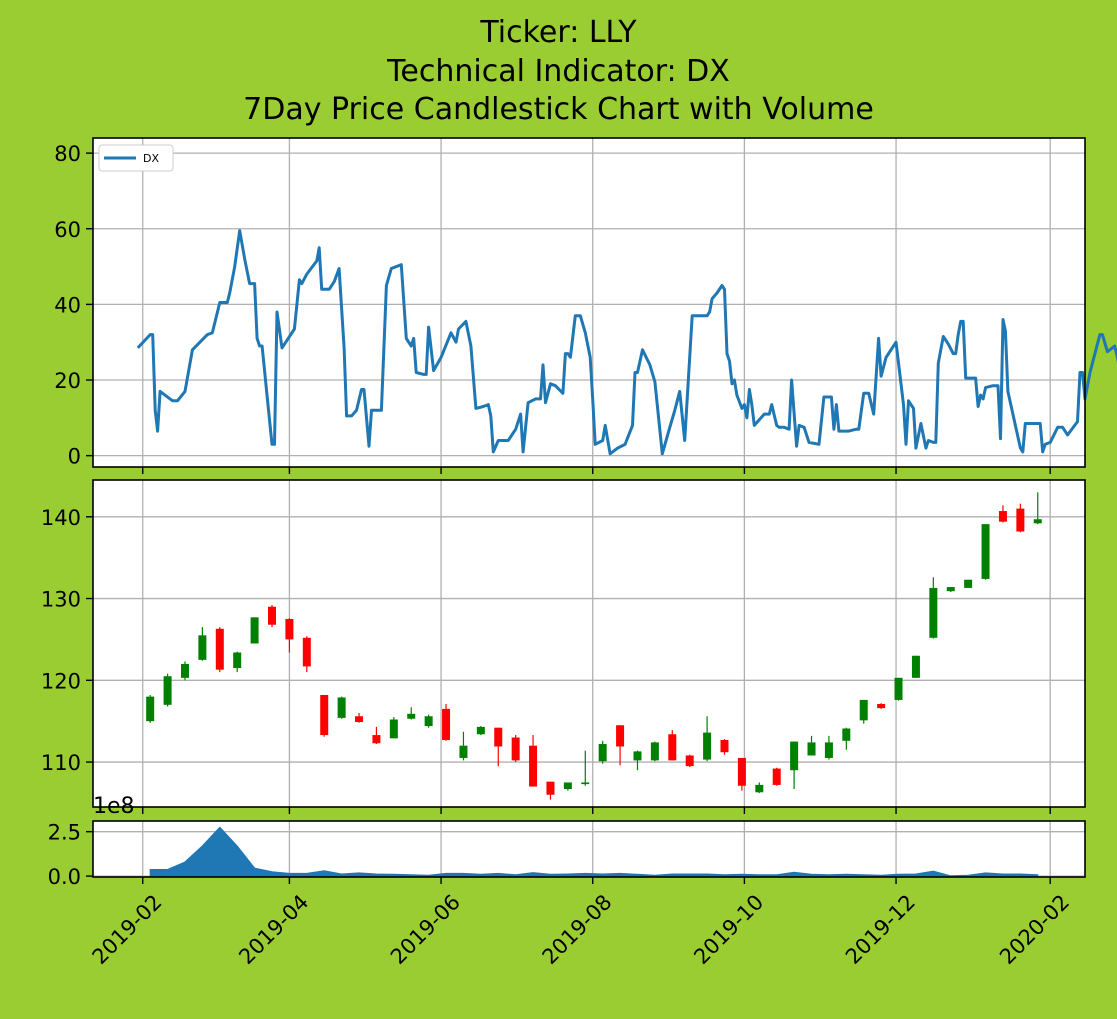 Image resolution: width=1117 pixels, height=1019 pixels. I want to click on volume-multiplier-label: 1e8, so click(114, 806).